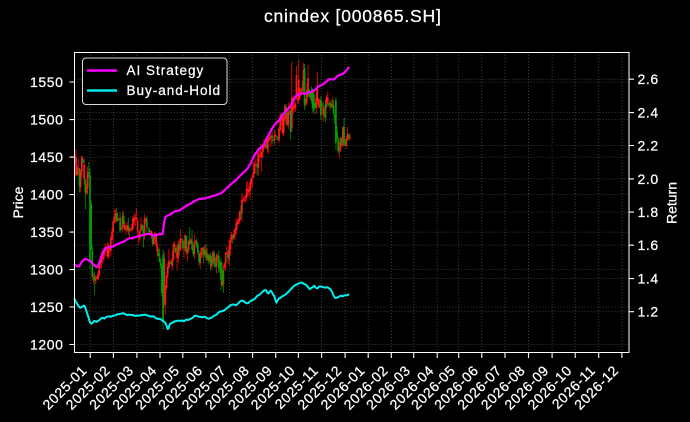 Image resolution: width=690 pixels, height=422 pixels. Describe the element at coordinates (47, 270) in the screenshot. I see `svg-text: 1300` at that location.